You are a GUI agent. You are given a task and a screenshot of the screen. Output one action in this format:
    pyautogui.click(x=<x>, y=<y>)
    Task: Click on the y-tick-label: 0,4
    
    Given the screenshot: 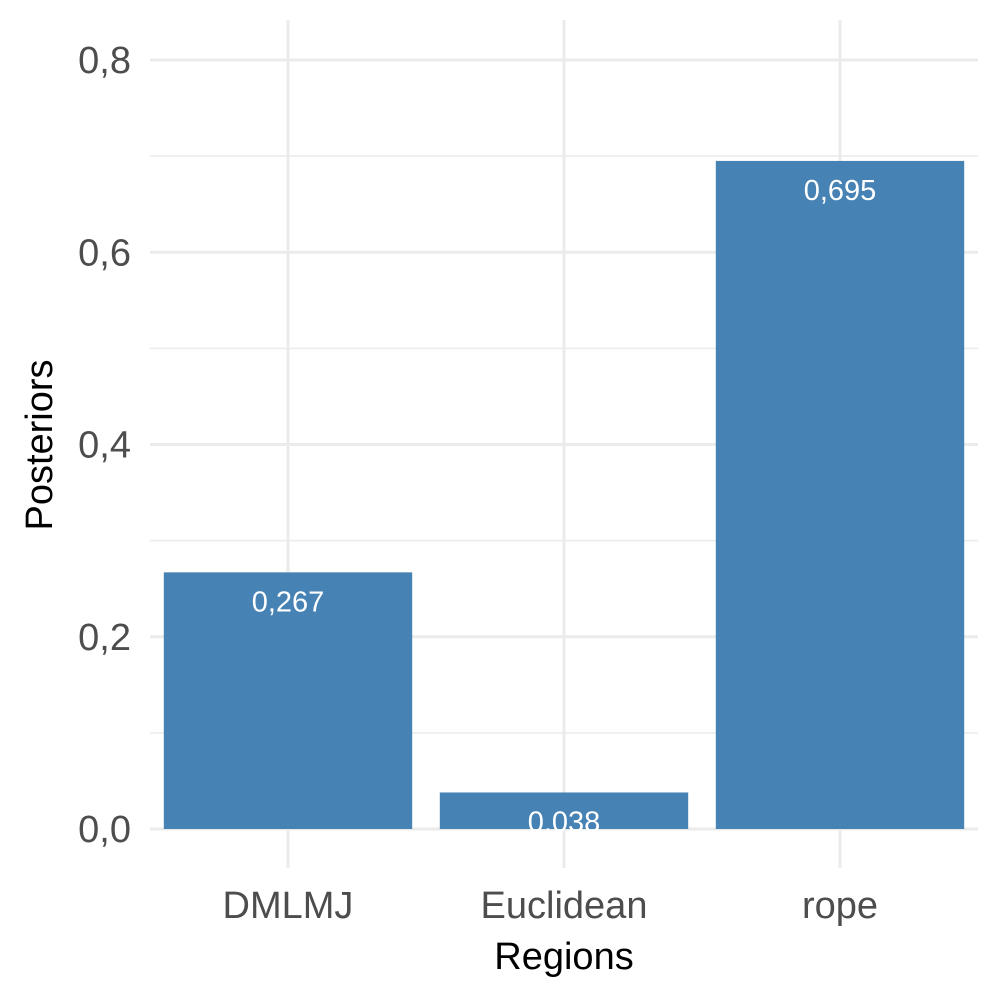 What is the action you would take?
    pyautogui.click(x=104, y=446)
    